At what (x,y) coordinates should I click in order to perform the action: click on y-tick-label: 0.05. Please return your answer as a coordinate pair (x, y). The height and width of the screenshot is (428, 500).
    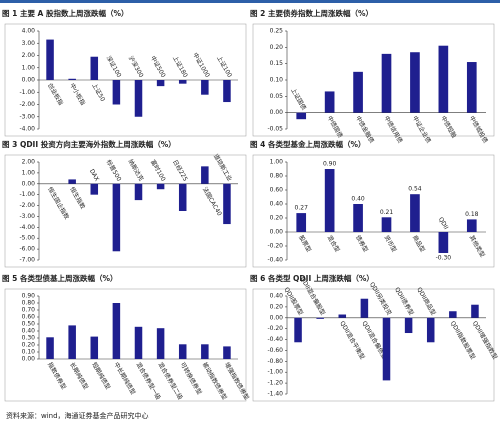
    Looking at the image, I should click on (277, 96).